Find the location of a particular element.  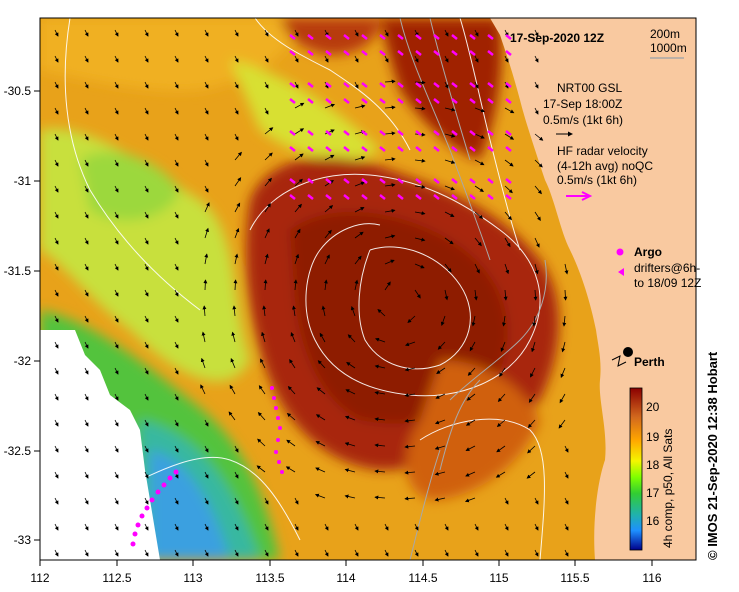

y-tick-label: -31.5 is located at coordinates (18, 271).